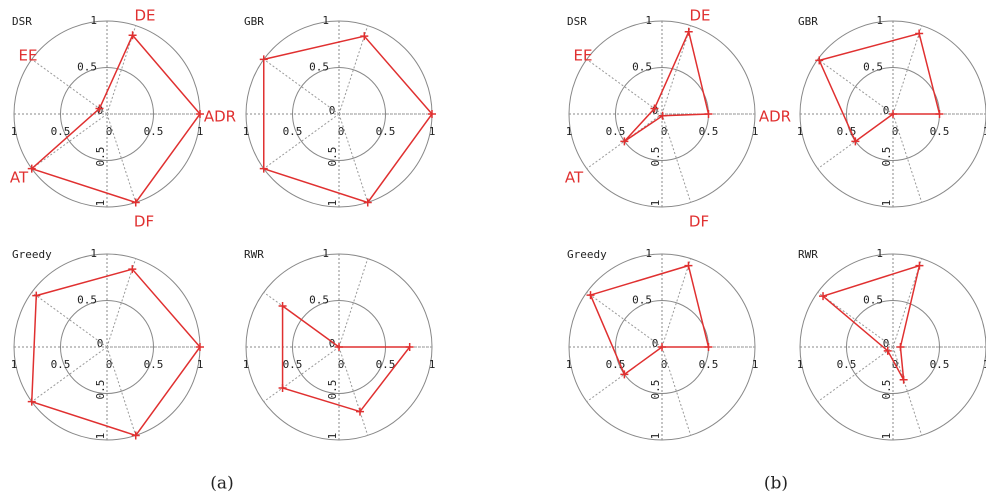 The width and height of the screenshot is (986, 500). Describe the element at coordinates (699, 16) in the screenshot. I see `axis-label: DE` at that location.